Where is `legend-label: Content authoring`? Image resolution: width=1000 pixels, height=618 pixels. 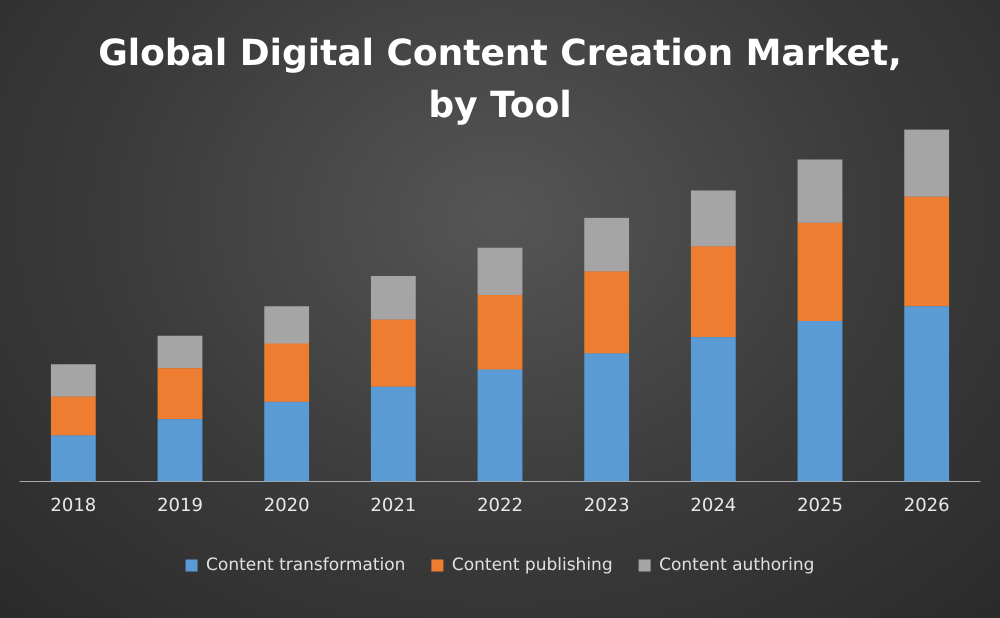 legend-label: Content authoring is located at coordinates (736, 564).